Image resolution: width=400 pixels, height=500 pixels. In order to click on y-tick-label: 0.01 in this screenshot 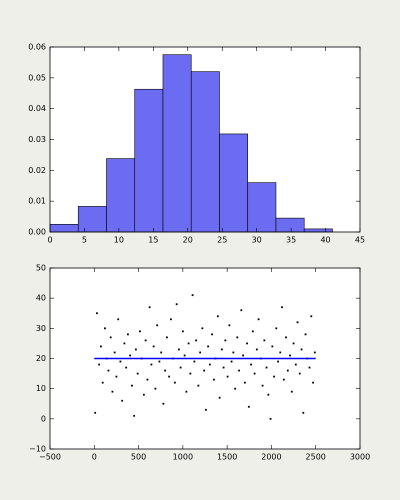, I will do `click(37, 201)`.